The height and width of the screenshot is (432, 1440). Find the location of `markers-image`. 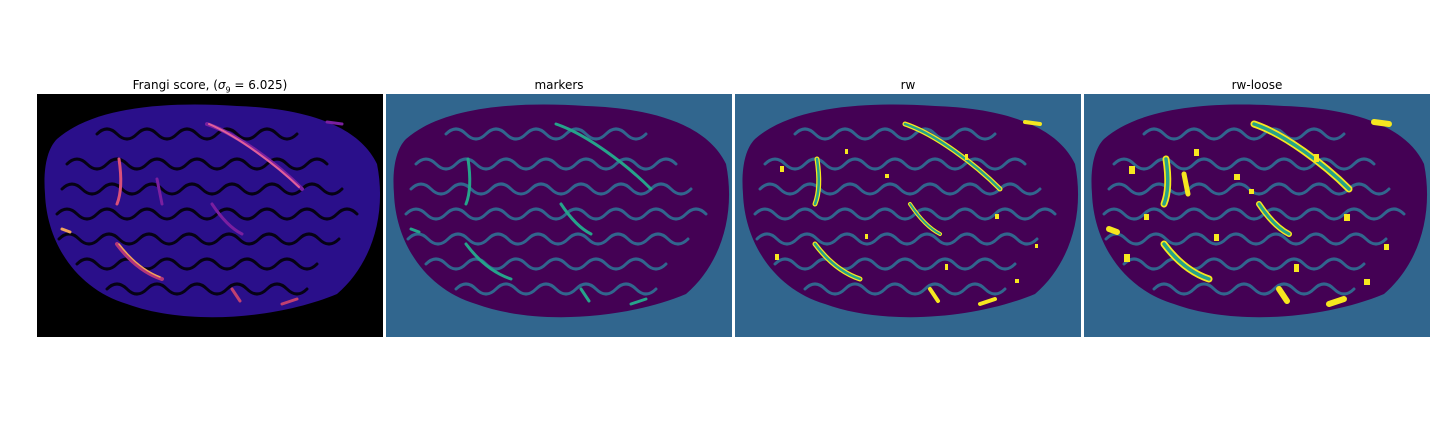

markers-image is located at coordinates (559, 215).